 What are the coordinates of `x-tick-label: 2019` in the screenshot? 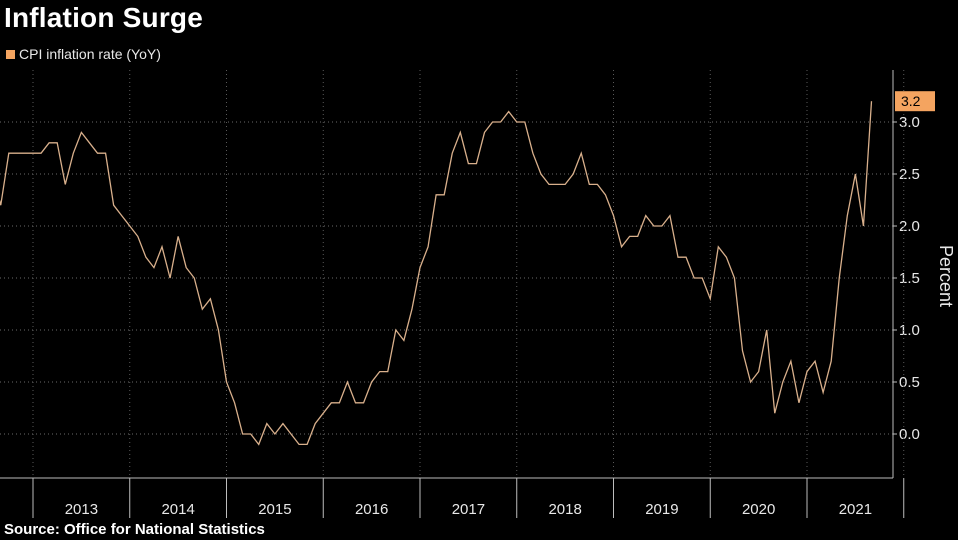 It's located at (661, 509).